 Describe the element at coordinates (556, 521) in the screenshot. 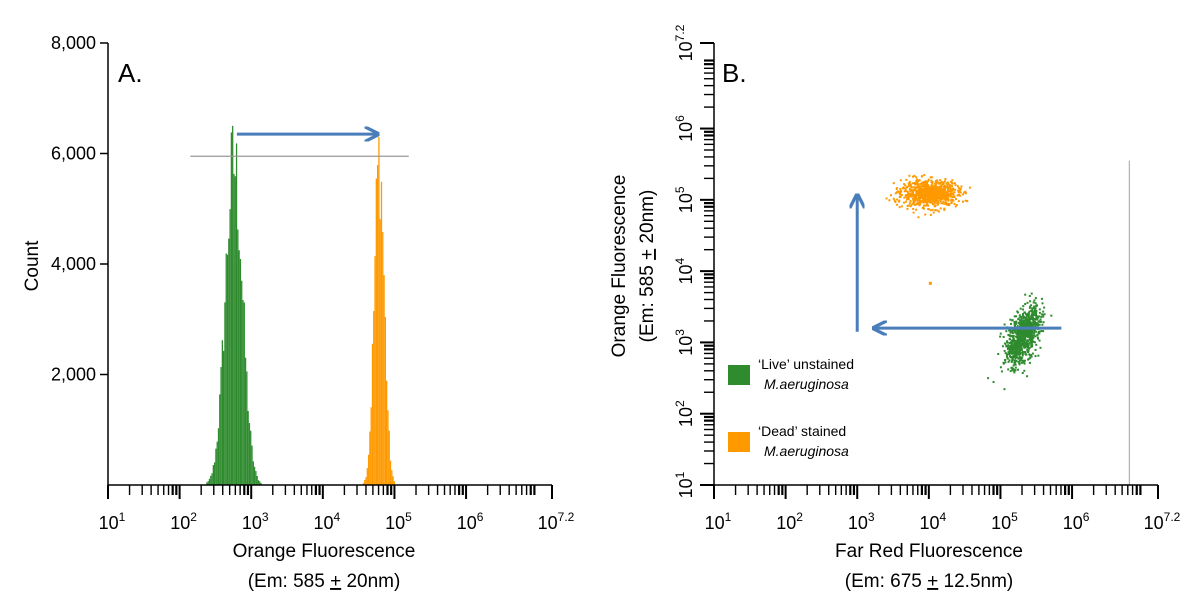

I see `panel-a-x-tick-label: 107.2` at that location.